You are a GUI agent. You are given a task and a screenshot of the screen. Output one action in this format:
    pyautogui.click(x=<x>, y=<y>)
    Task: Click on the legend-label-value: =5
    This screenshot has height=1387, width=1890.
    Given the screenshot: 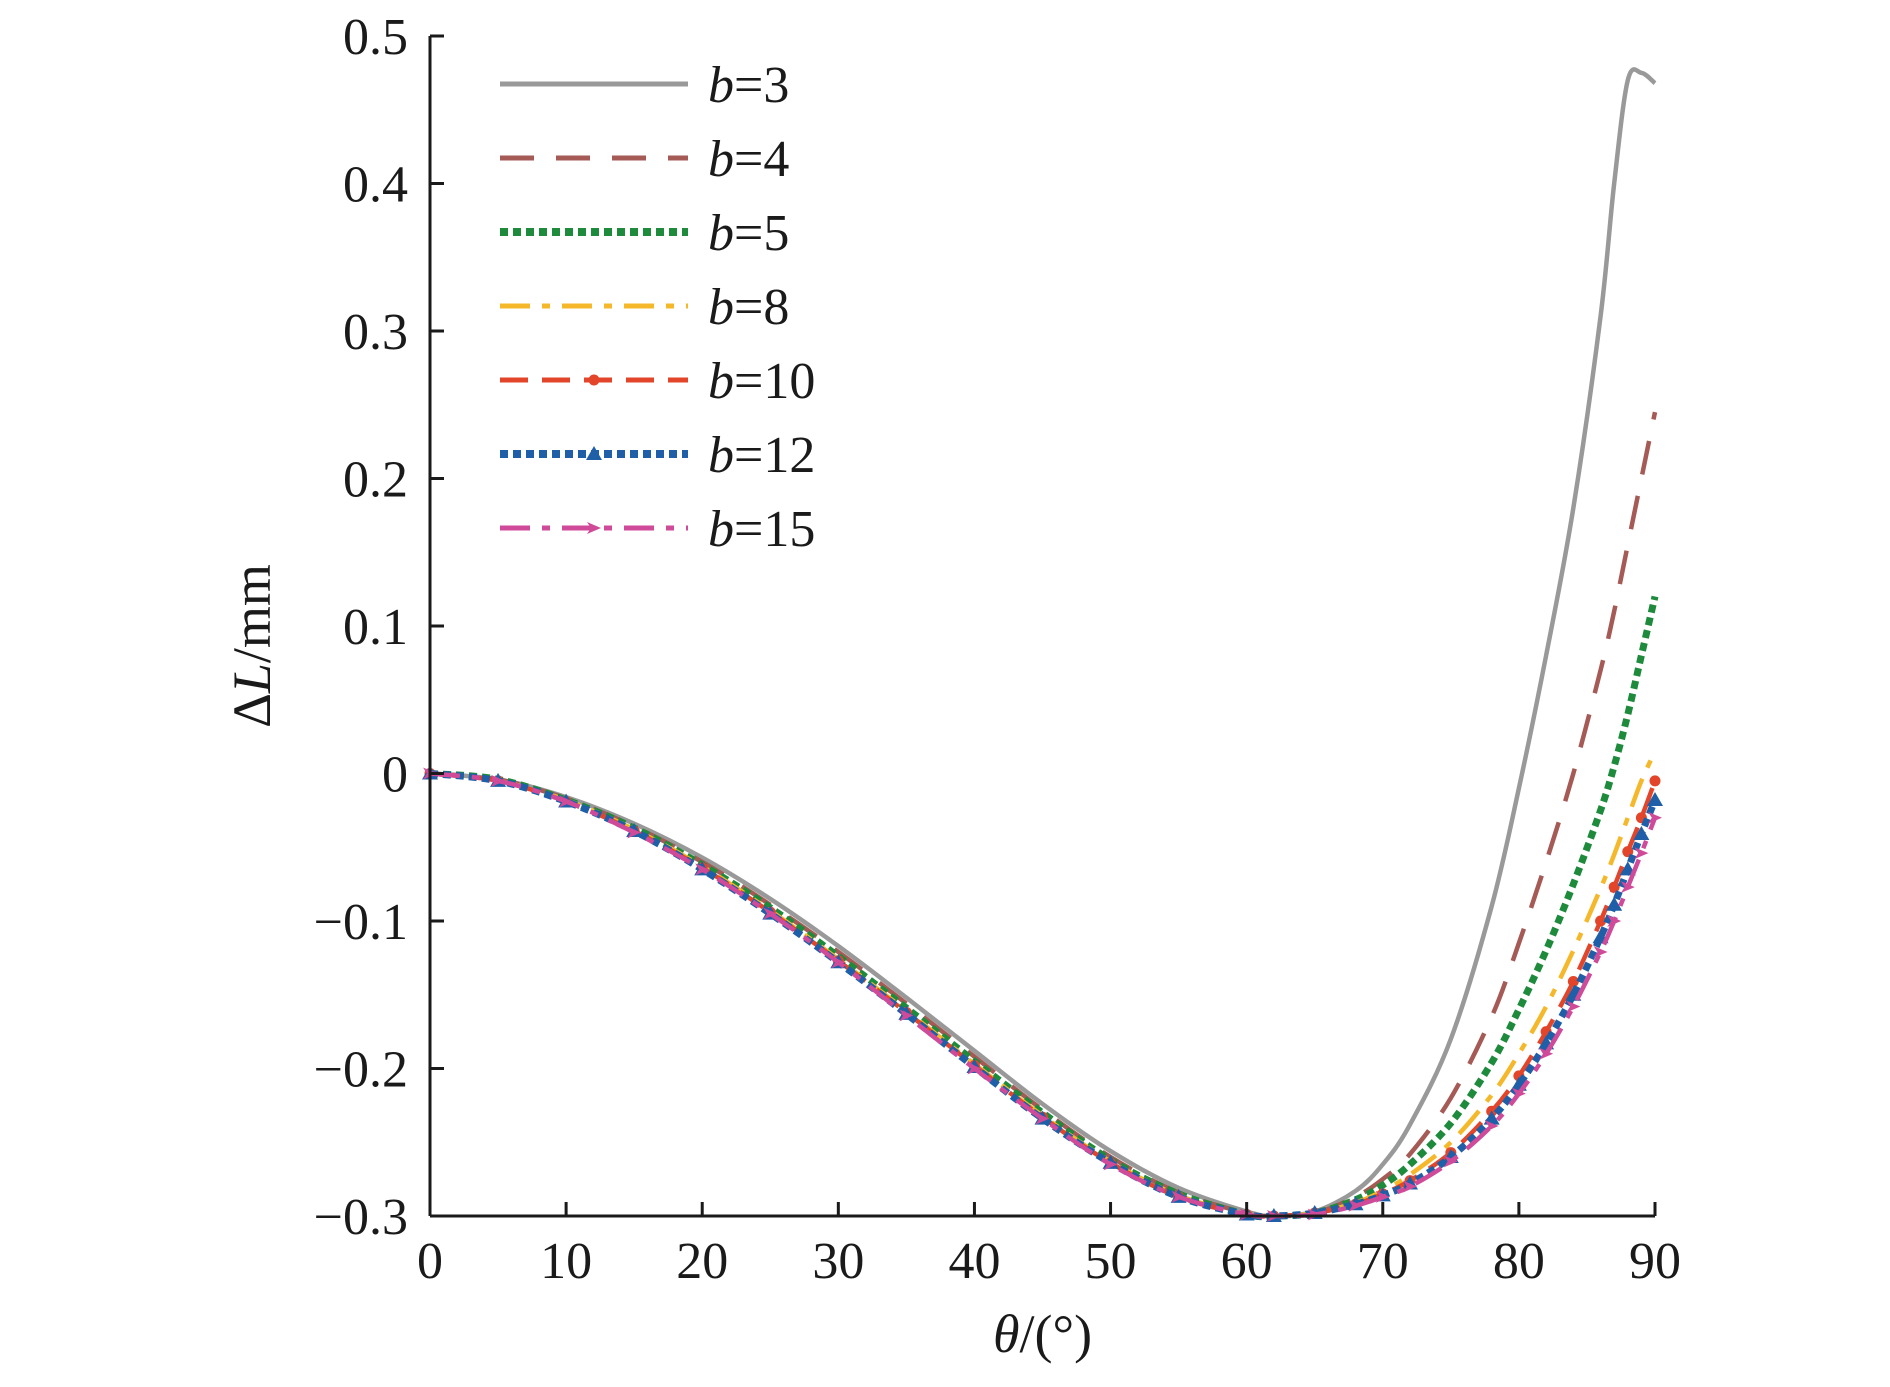 What is the action you would take?
    pyautogui.click(x=761, y=233)
    